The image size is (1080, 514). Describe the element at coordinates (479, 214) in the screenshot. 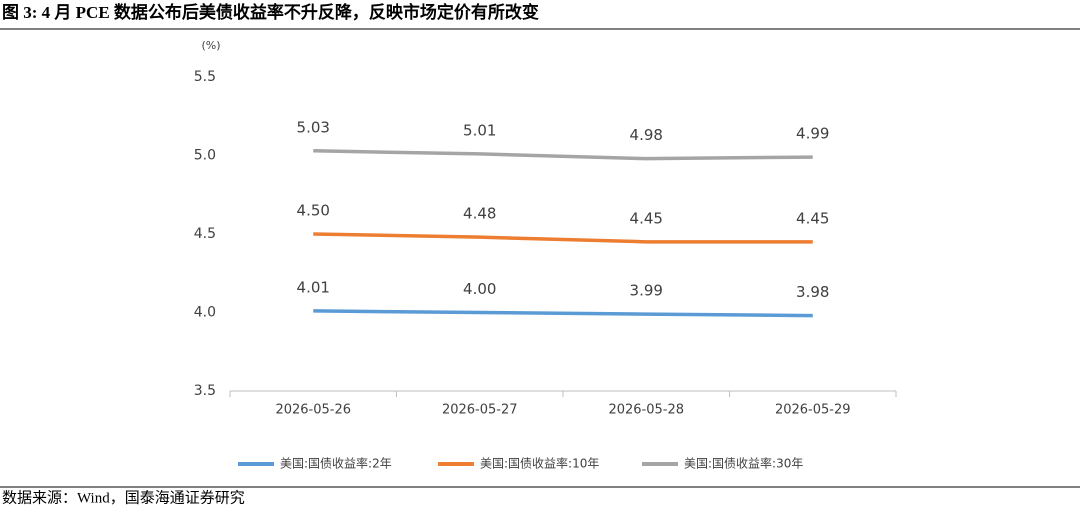

I see `data-label: 4.48` at that location.